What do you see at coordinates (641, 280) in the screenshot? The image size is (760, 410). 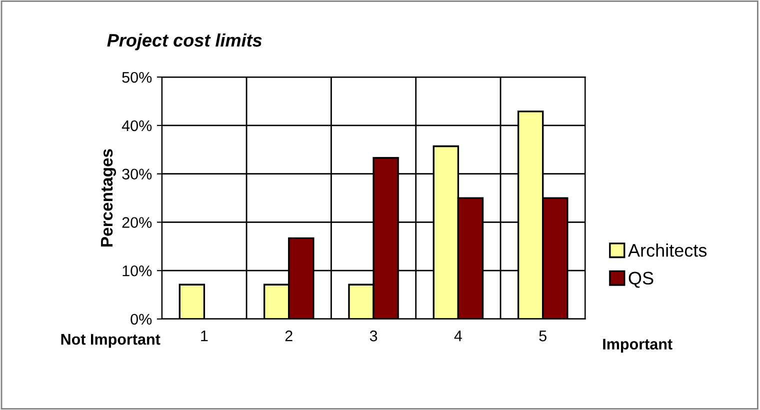 I see `legend-label: QS` at bounding box center [641, 280].